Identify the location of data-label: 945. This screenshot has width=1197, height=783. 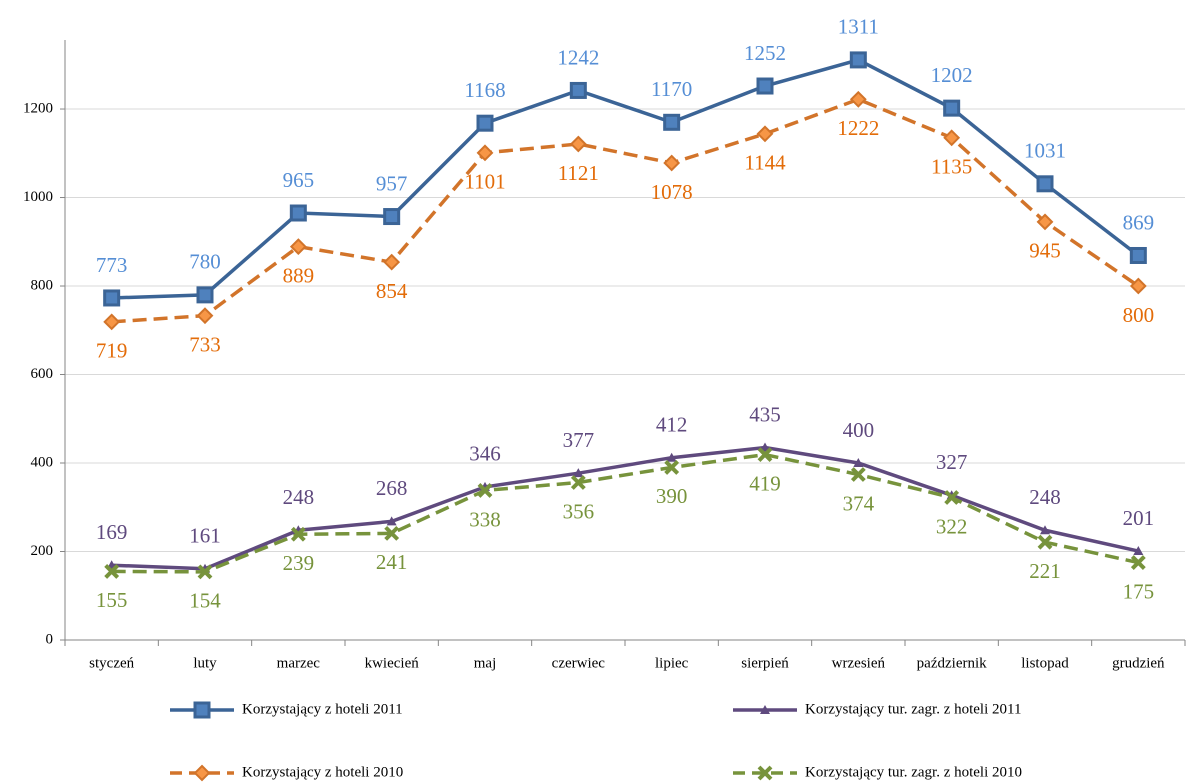
(1045, 251).